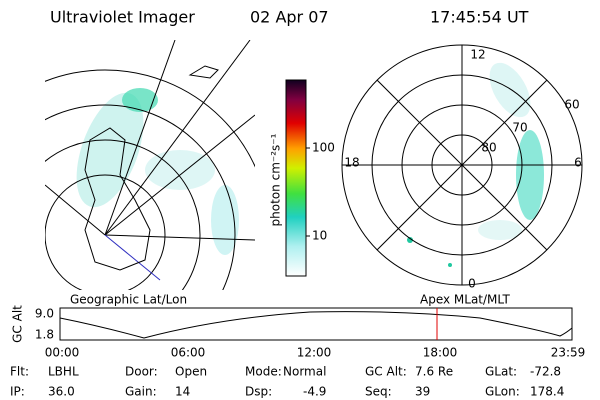 The image size is (600, 400). I want to click on status-value: 14, so click(182, 392).